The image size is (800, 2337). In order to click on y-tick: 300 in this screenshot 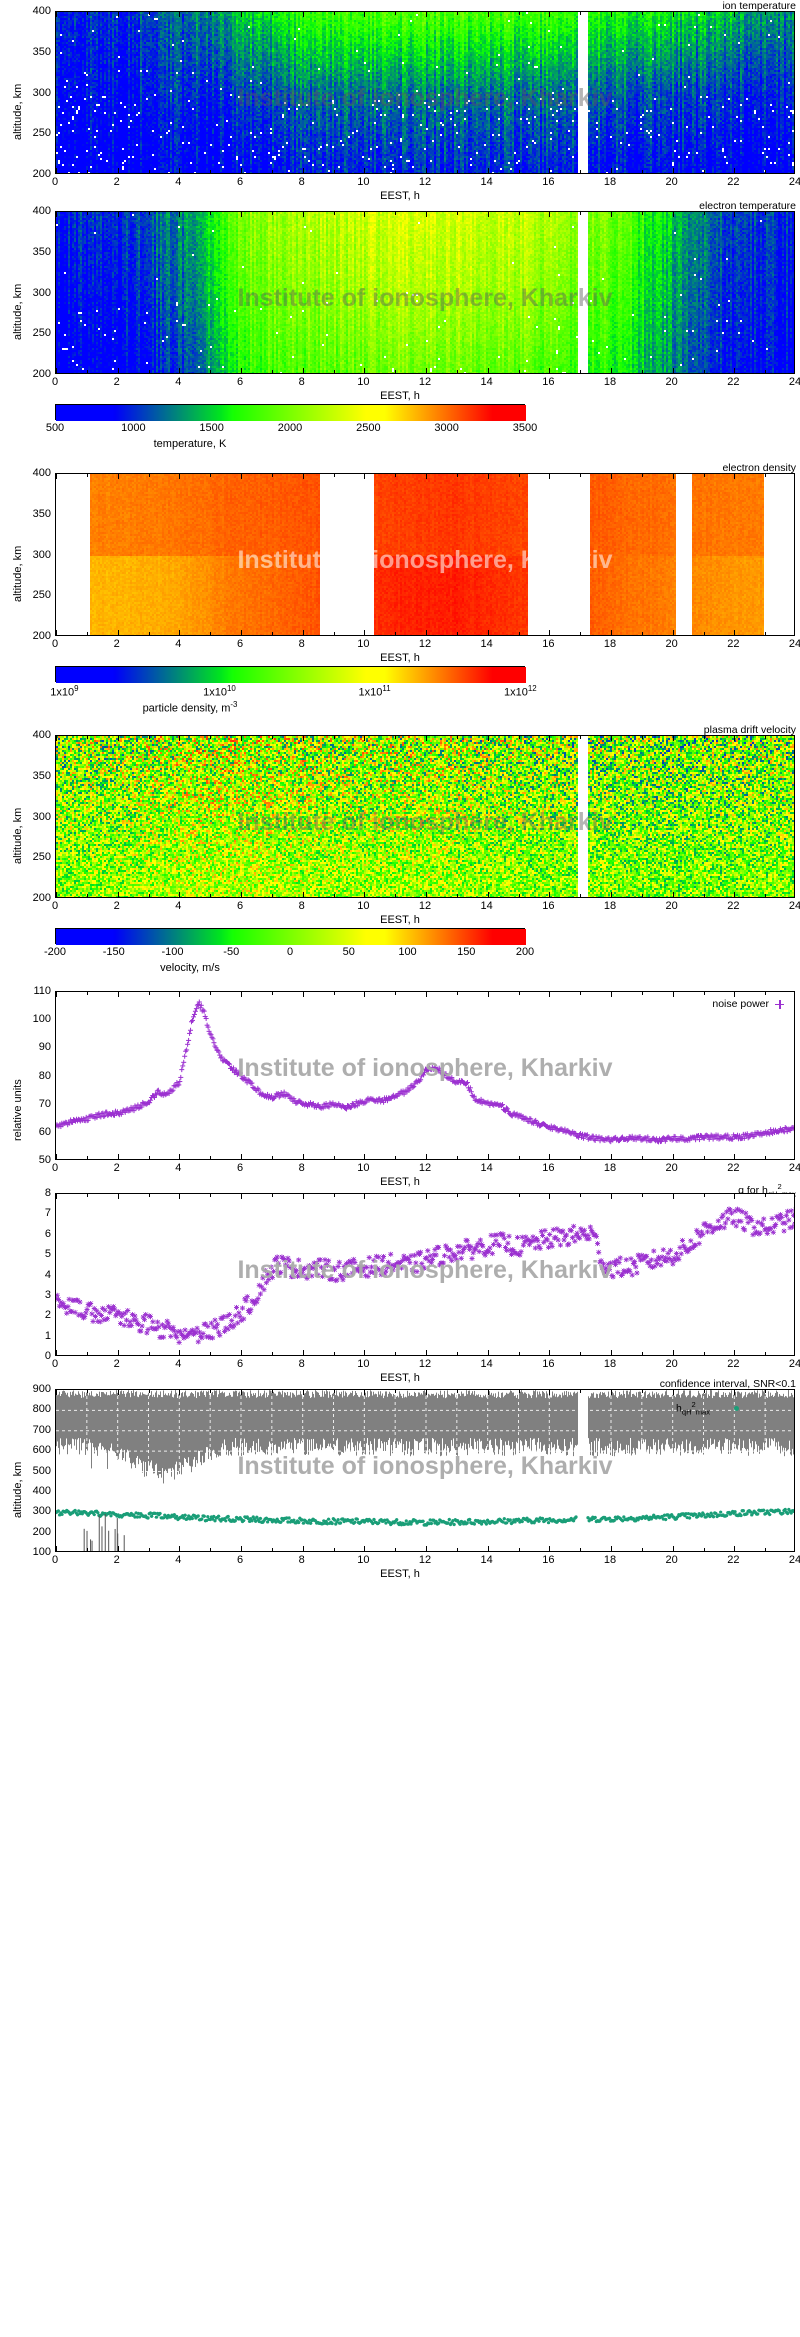, I will do `click(41, 92)`.